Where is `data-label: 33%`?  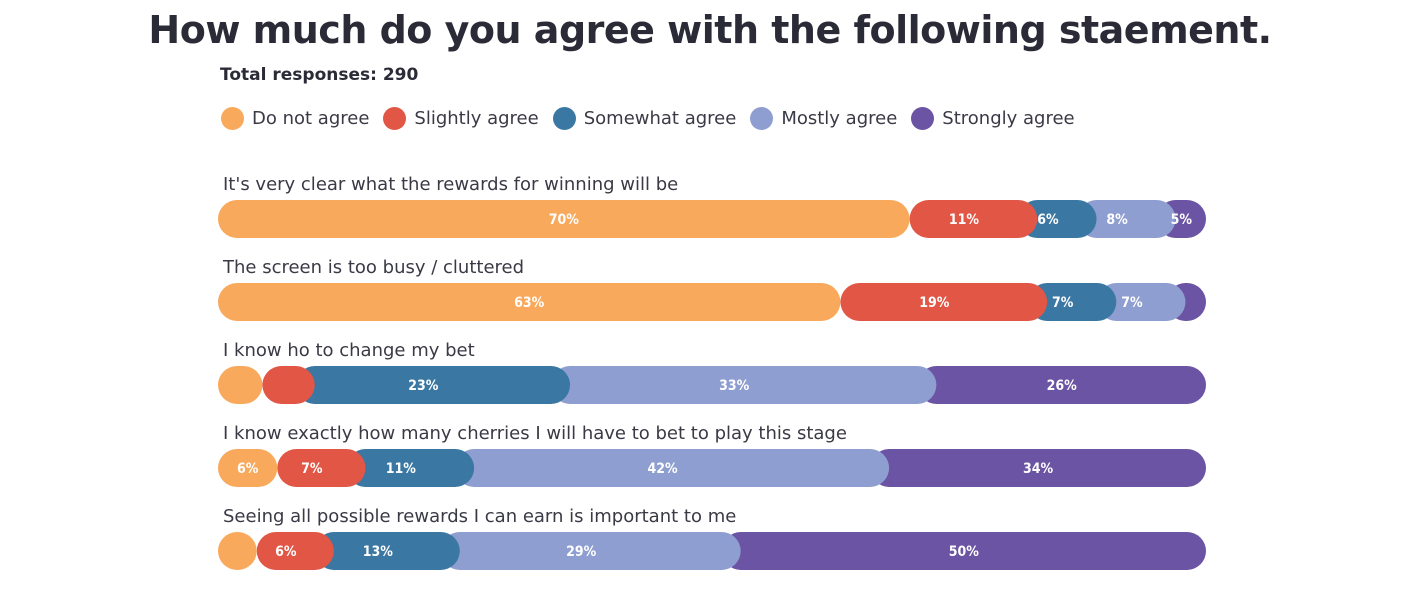
data-label: 33% is located at coordinates (734, 386).